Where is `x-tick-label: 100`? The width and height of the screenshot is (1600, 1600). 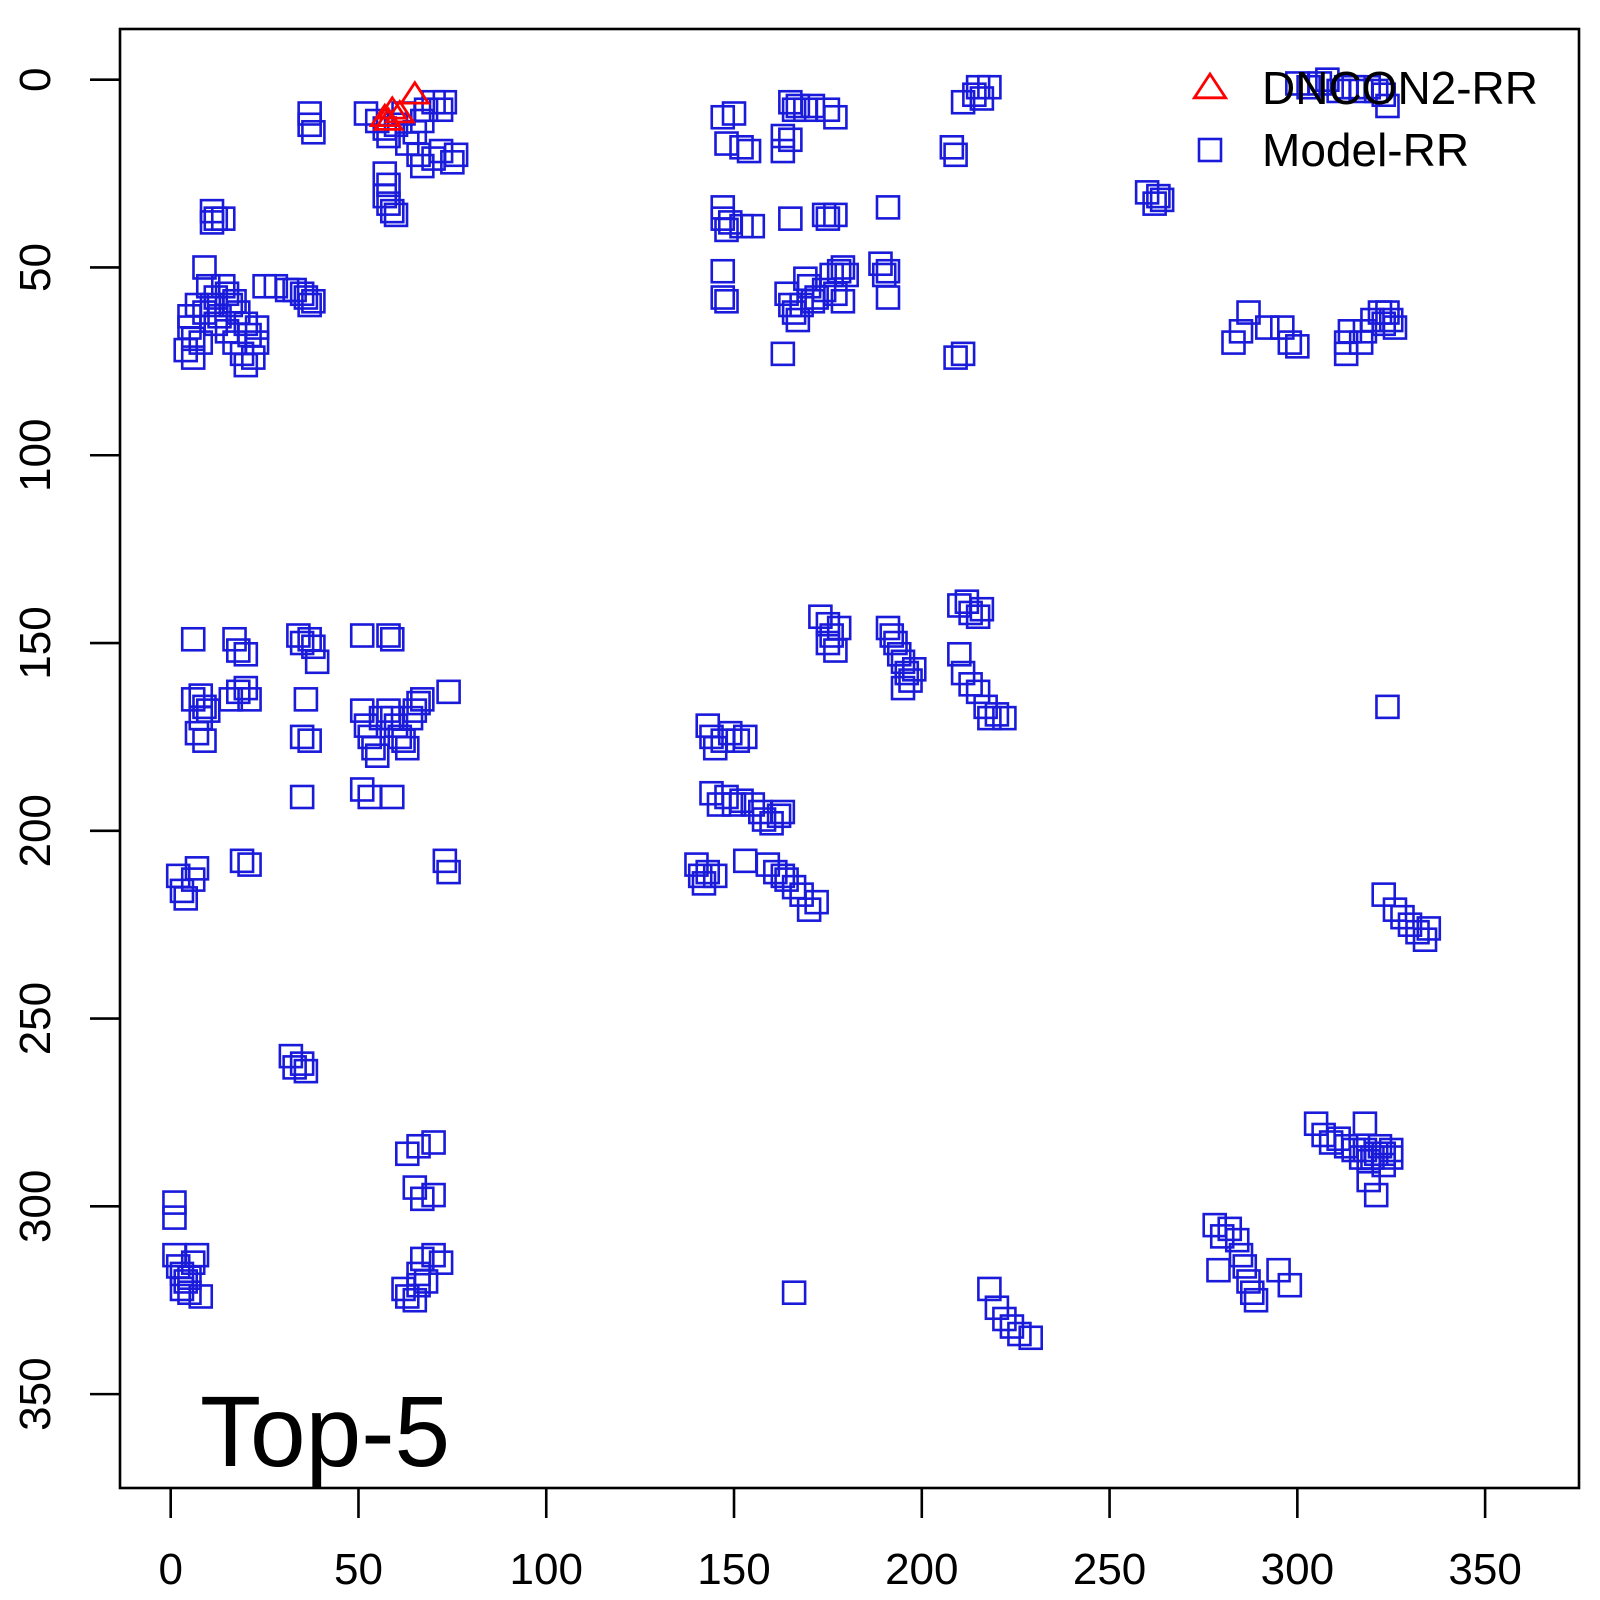 x-tick-label: 100 is located at coordinates (546, 1569).